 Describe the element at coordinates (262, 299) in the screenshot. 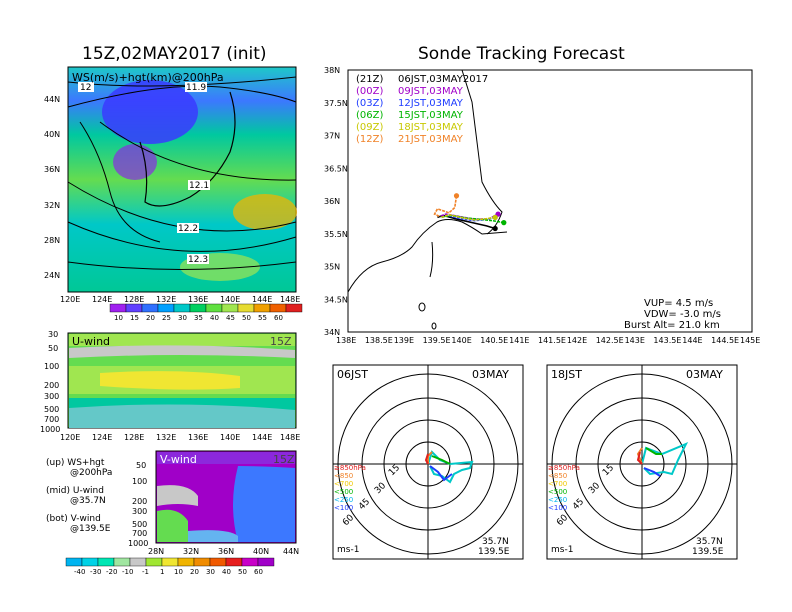

I see `lon-tick: 144E` at that location.